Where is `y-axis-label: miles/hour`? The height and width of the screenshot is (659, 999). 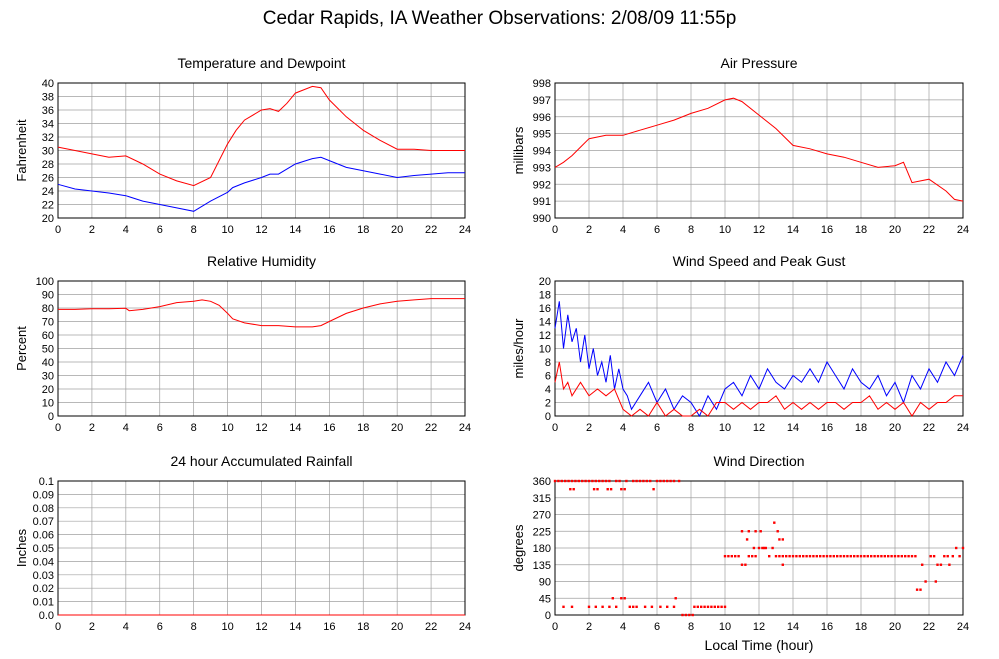
y-axis-label: miles/hour is located at coordinates (518, 348).